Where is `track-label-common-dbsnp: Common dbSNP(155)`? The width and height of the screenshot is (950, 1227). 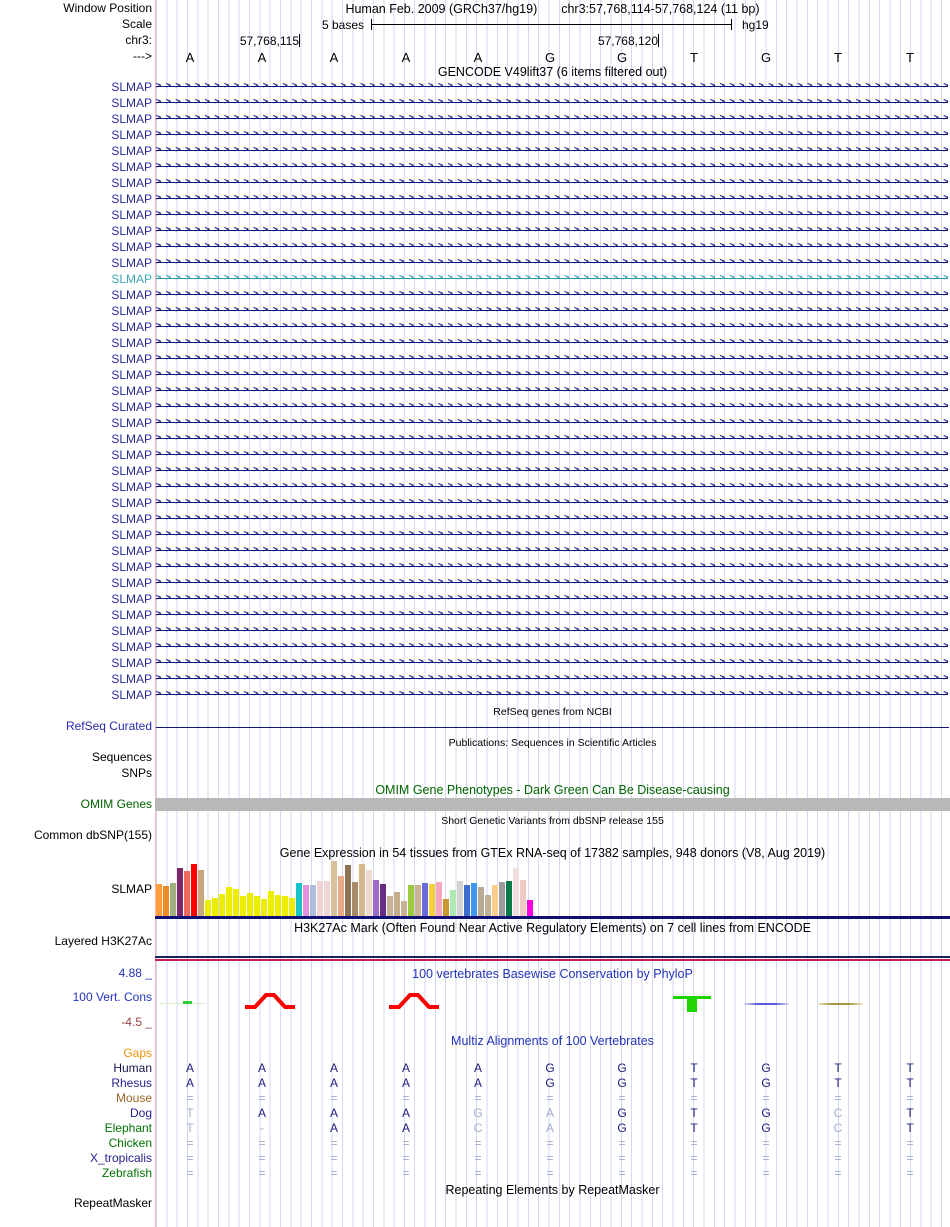
track-label-common-dbsnp: Common dbSNP(155) is located at coordinates (92, 835).